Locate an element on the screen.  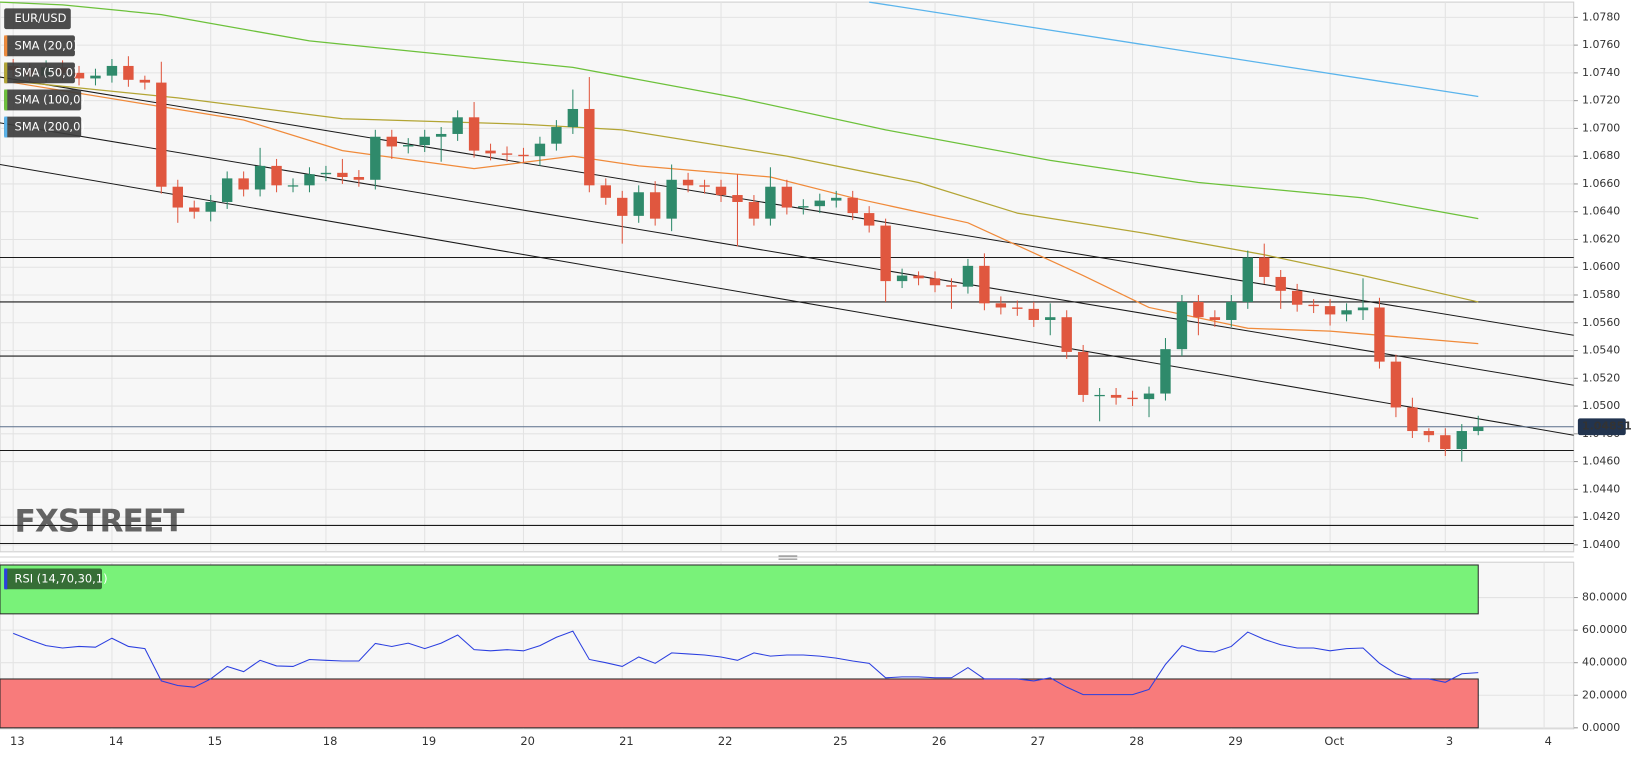
x-tick-label: 25 is located at coordinates (840, 741).